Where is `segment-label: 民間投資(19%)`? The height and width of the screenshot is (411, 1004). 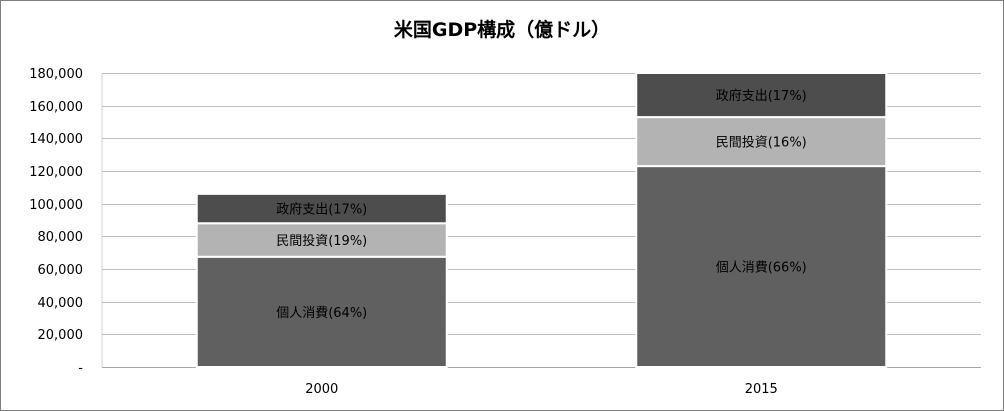 segment-label: 民間投資(19%) is located at coordinates (321, 241).